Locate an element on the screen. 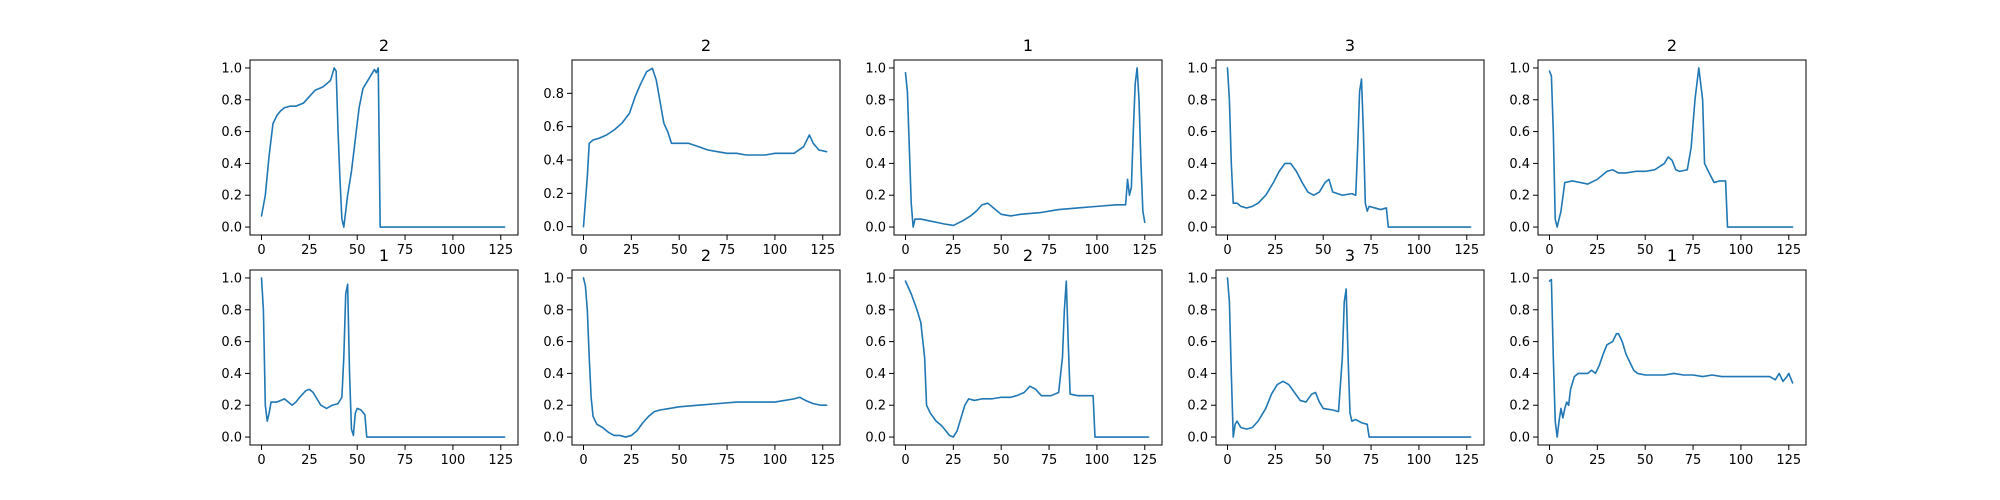  chart-panel-5: 2 0 25 50 75 100 125 0.0 0.2 0.4 0.6 0.8 1.0 is located at coordinates (1658, 147).